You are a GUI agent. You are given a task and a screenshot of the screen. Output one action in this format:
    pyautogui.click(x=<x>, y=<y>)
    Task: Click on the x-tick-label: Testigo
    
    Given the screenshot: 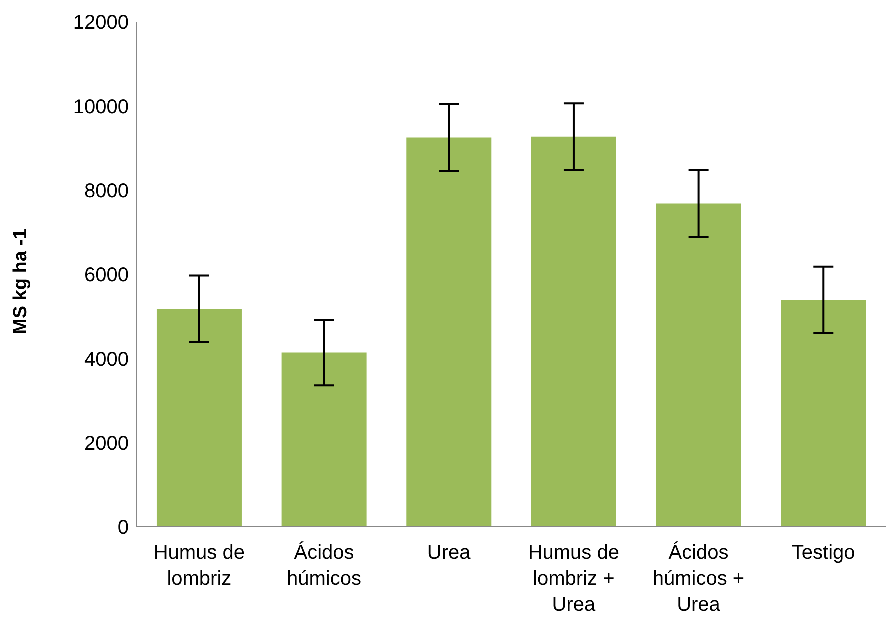 What is the action you would take?
    pyautogui.click(x=824, y=553)
    